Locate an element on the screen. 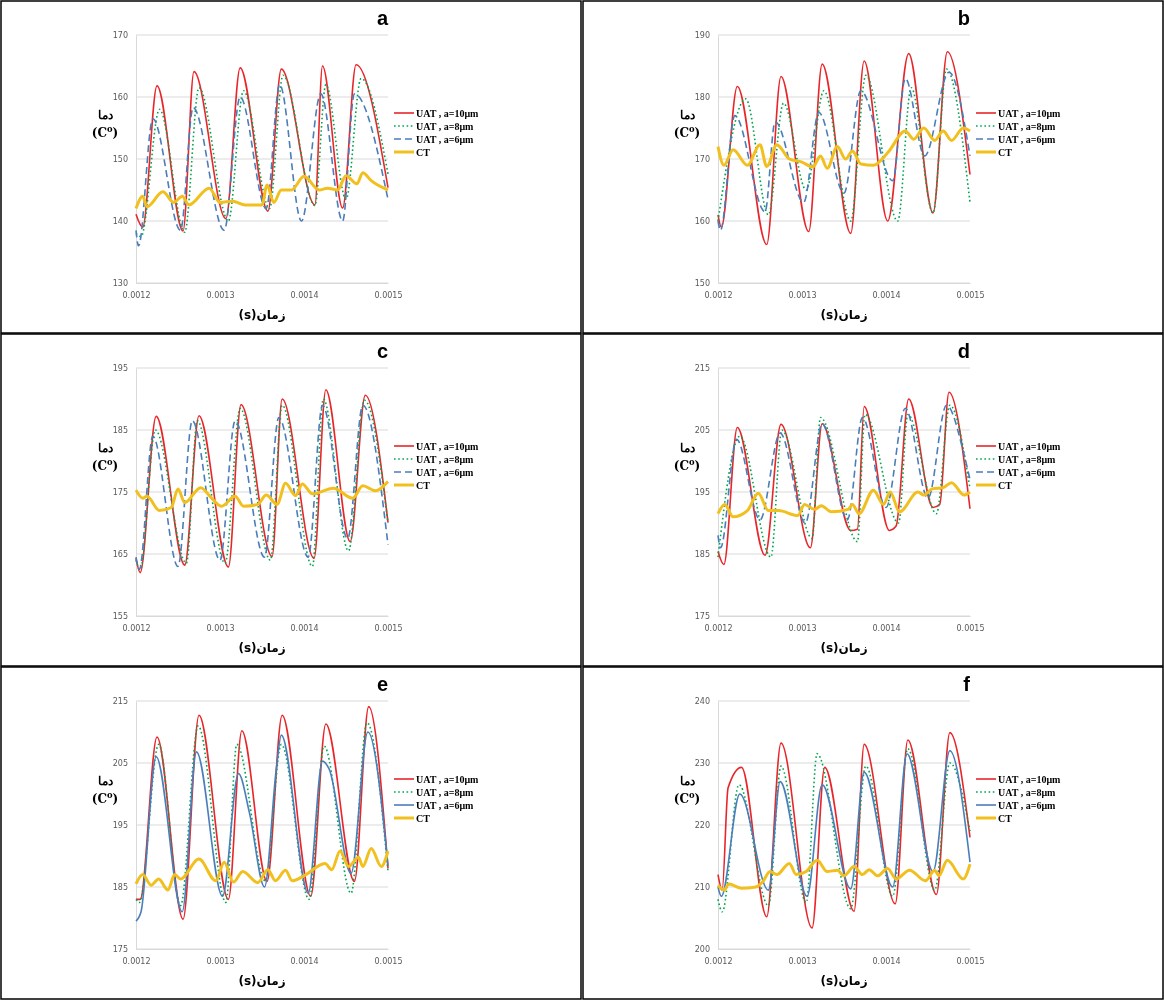 The width and height of the screenshot is (1164, 1001). y-tick-label: 210 is located at coordinates (702, 888).